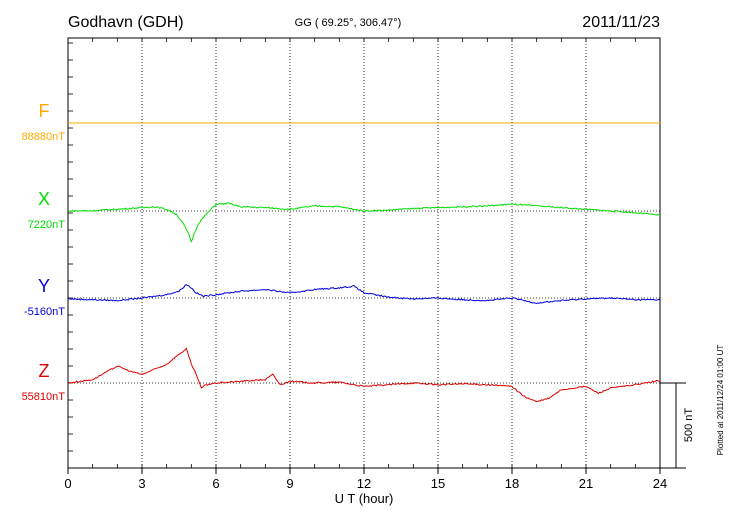  I want to click on x-tick-label-21: 21, so click(586, 483).